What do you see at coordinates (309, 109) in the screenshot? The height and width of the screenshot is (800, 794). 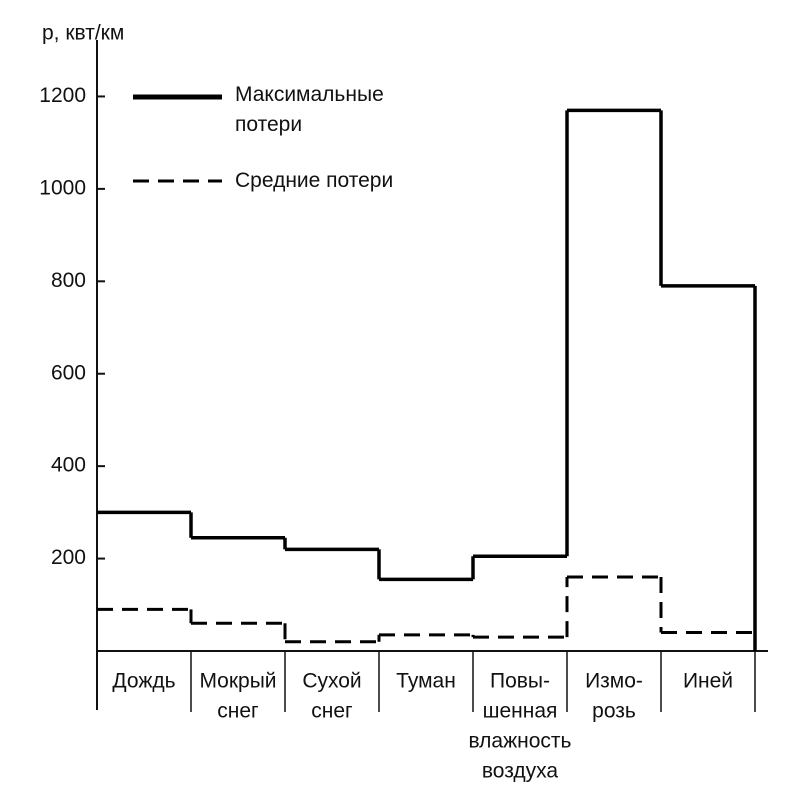 I see `legend-label: Максимальные потери` at bounding box center [309, 109].